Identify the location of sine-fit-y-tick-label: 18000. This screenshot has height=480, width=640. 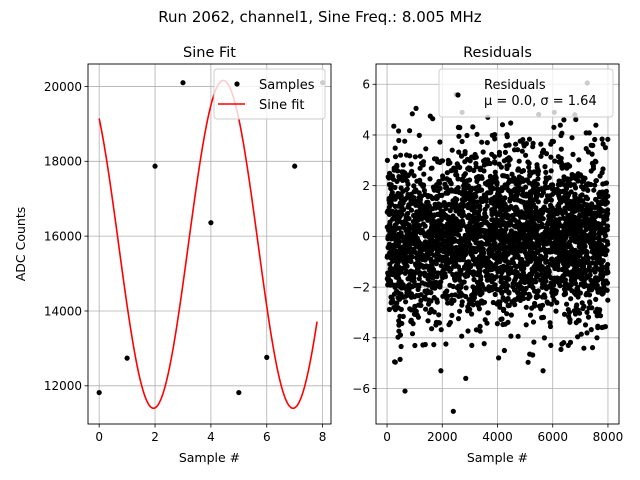
(63, 162).